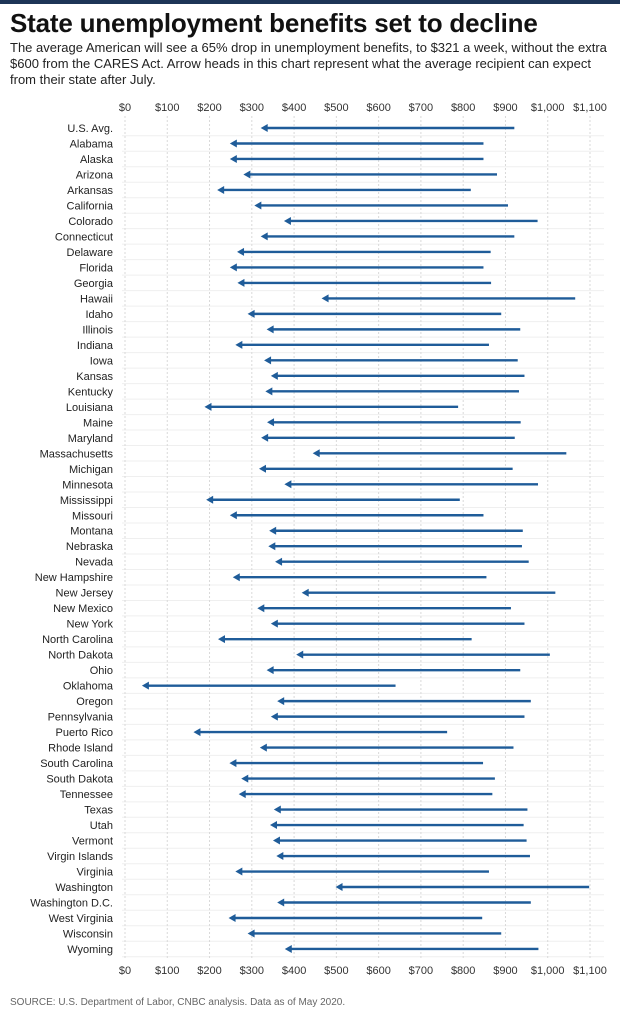 The image size is (620, 1017). Describe the element at coordinates (252, 108) in the screenshot. I see `x-tick-label-top: $300` at that location.